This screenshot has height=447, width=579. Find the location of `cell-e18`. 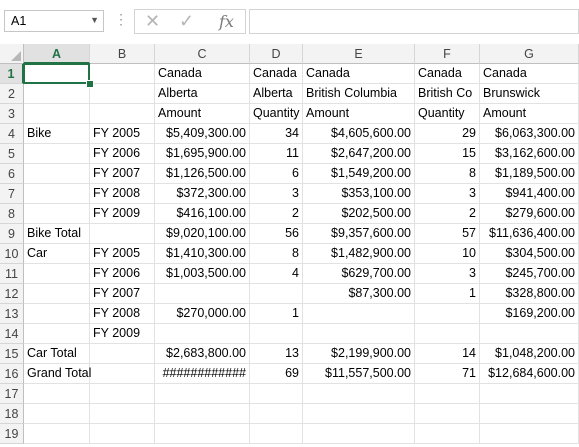

cell-e18 is located at coordinates (359, 414).